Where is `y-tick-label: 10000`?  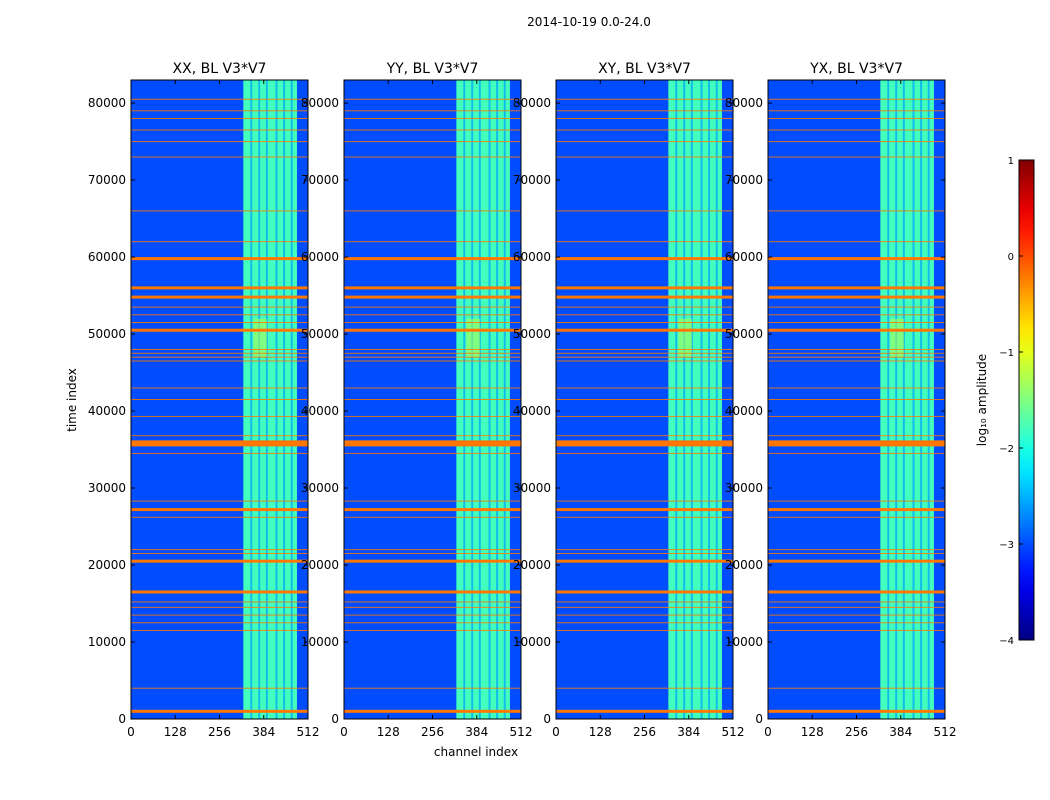
y-tick-label: 10000 is located at coordinates (320, 642).